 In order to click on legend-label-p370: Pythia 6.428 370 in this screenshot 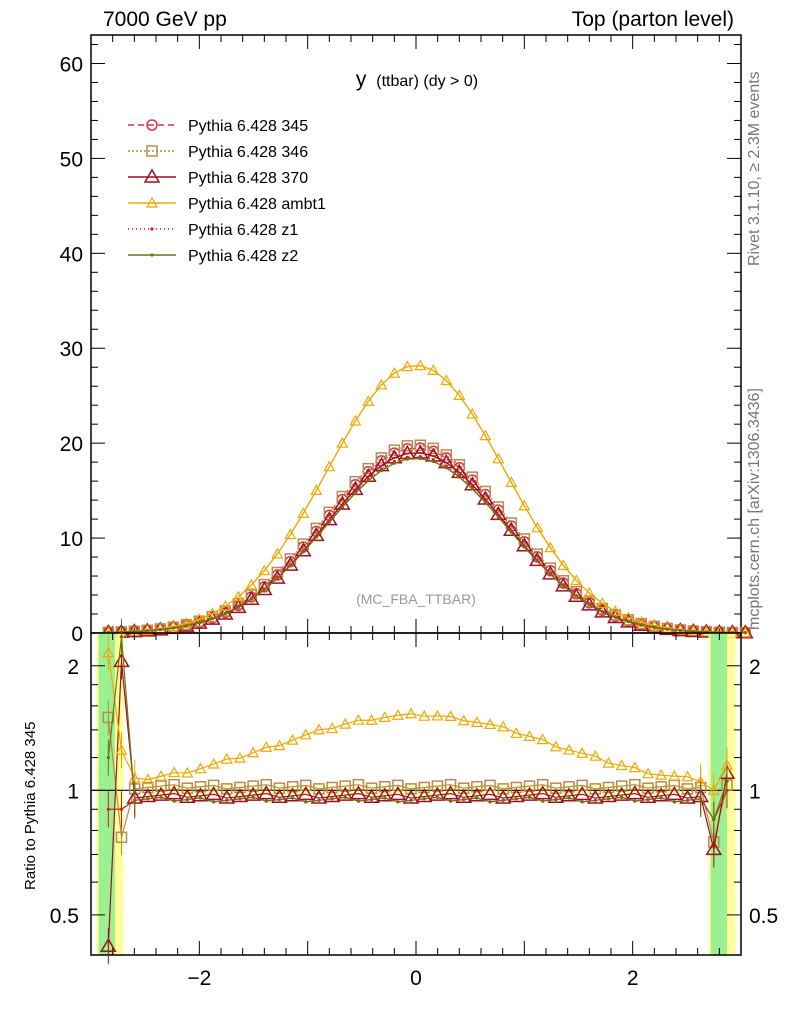, I will do `click(248, 178)`.